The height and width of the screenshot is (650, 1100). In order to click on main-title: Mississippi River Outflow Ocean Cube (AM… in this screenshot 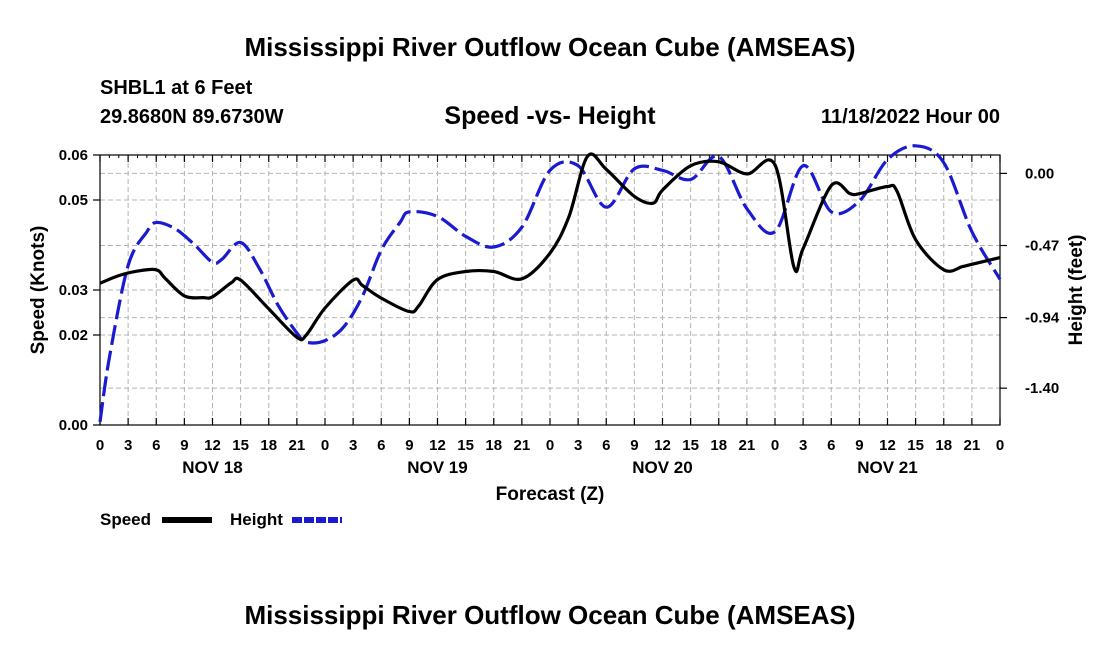, I will do `click(550, 47)`.